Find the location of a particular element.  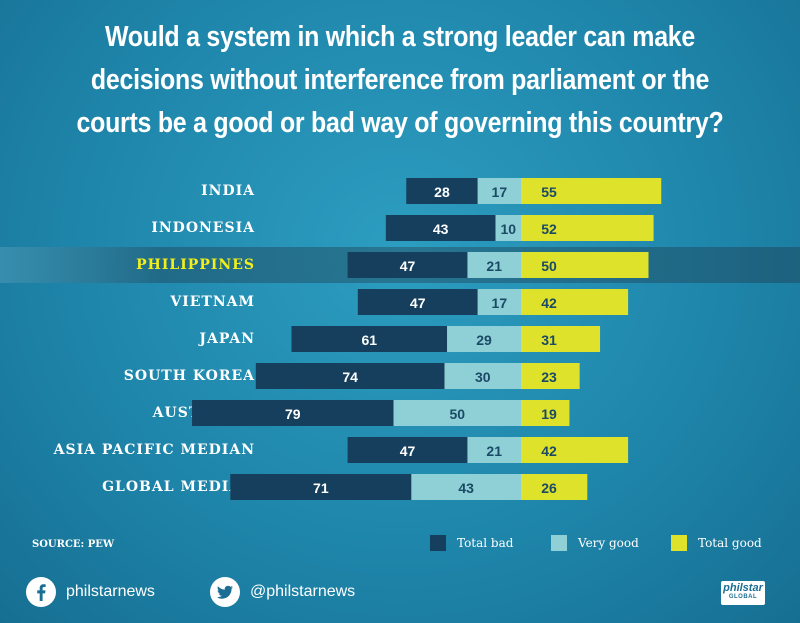

value-total-bad-india: 28 is located at coordinates (442, 192).